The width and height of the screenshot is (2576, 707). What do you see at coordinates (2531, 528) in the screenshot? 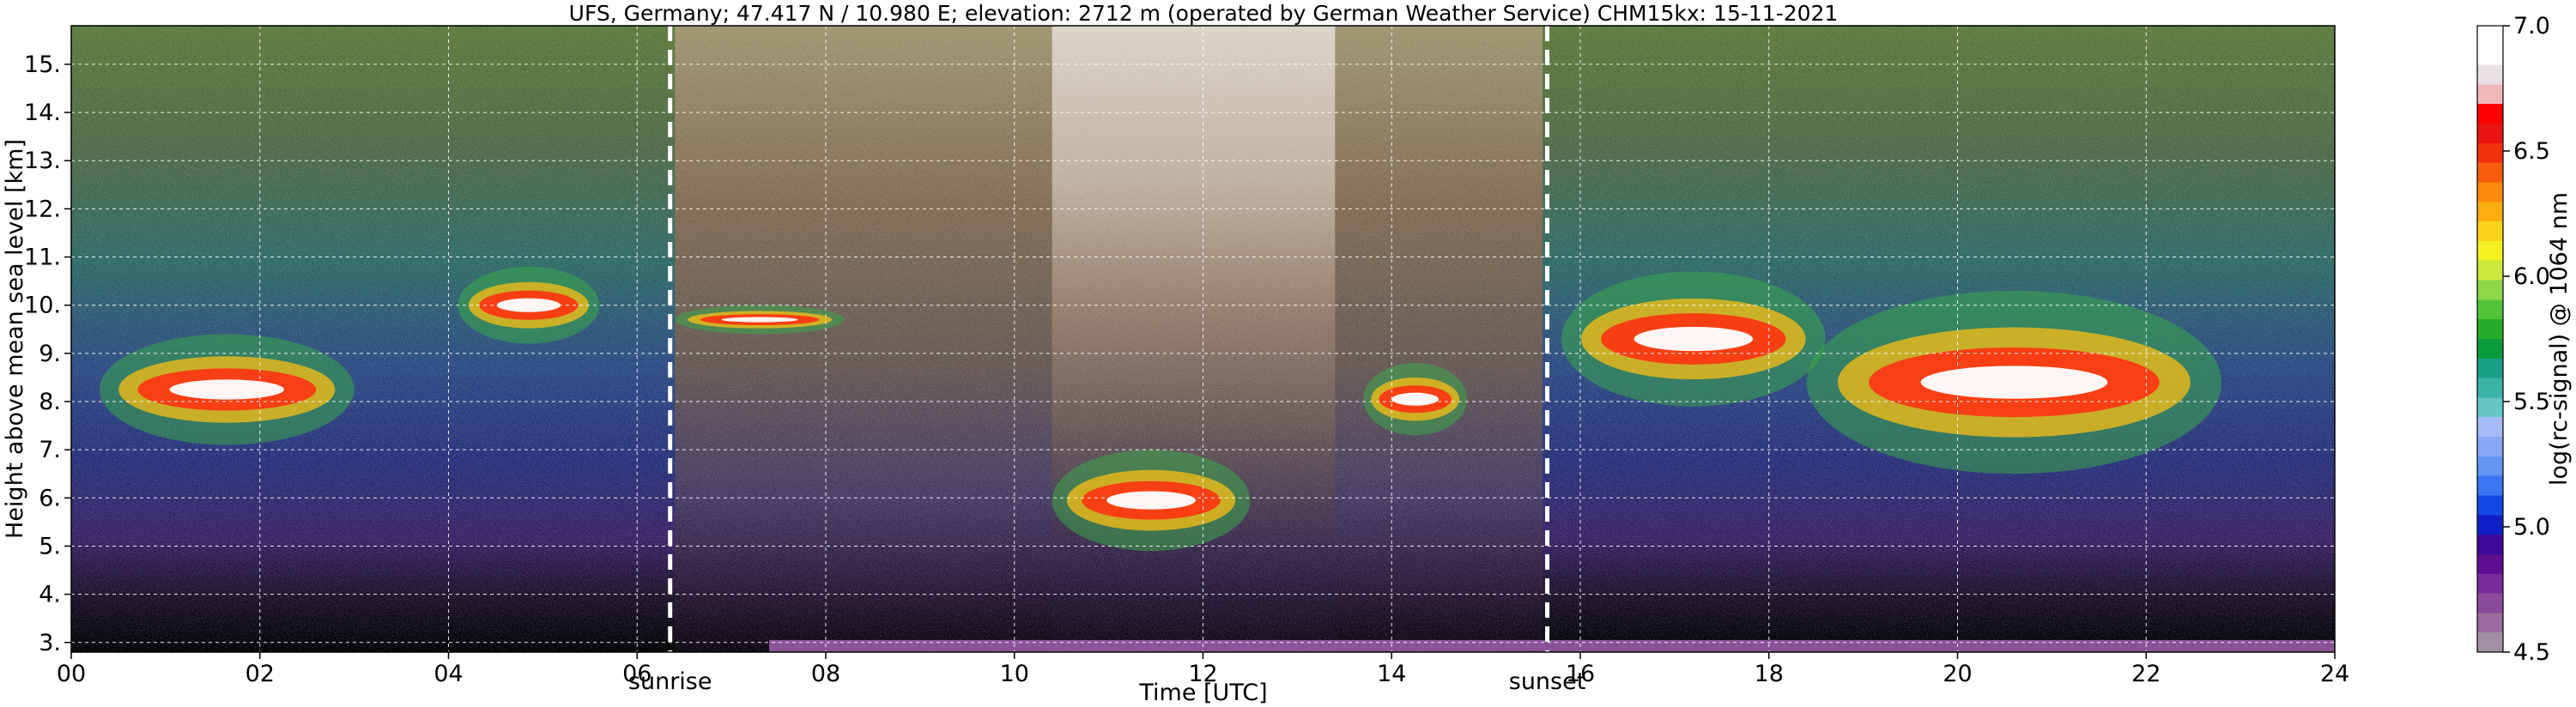
I see `colorbar-tick-label: 5.0` at bounding box center [2531, 528].